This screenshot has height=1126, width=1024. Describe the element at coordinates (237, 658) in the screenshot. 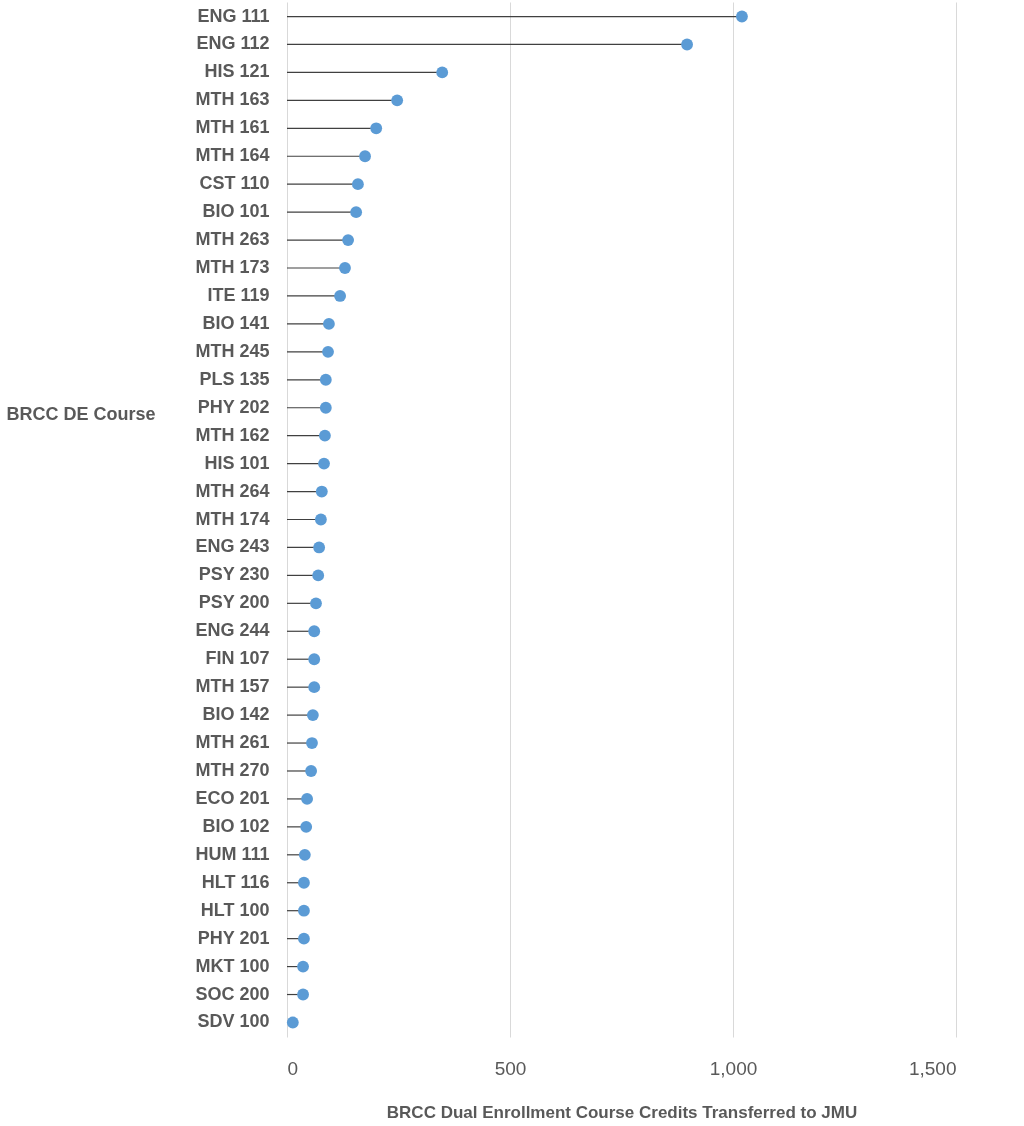

I see `y-tick-label: FIN 107` at that location.